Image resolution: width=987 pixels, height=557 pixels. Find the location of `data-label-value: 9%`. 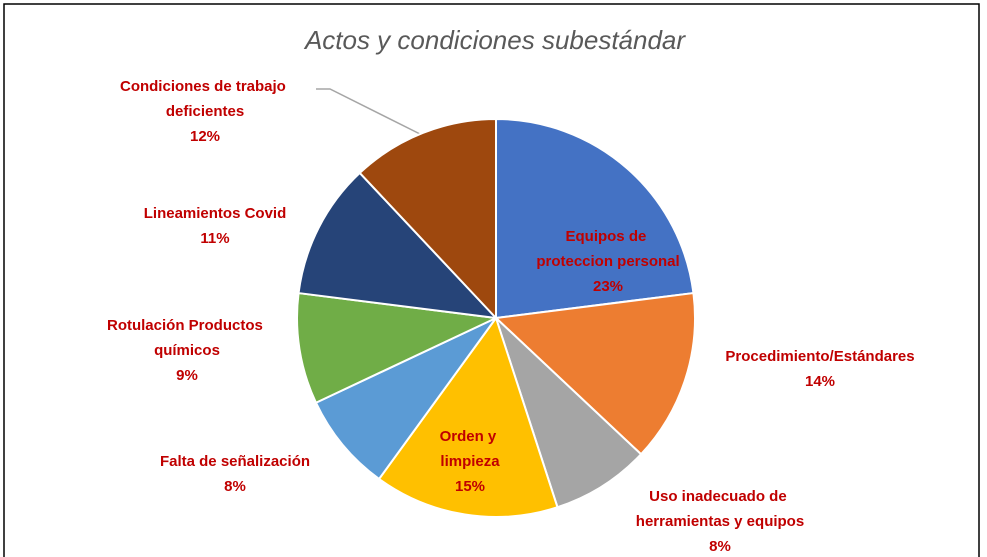

data-label-value: 9% is located at coordinates (187, 375).